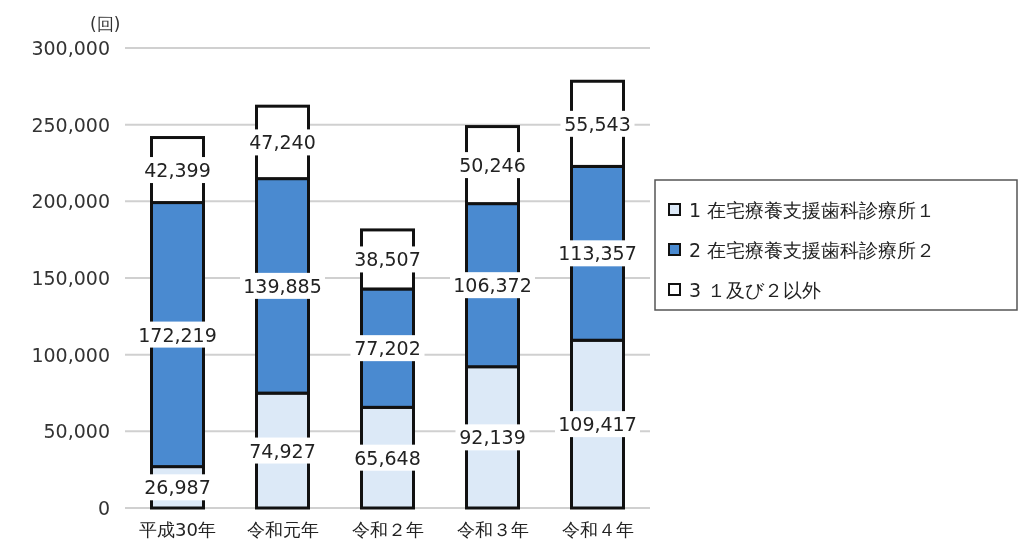  I want to click on data-label: 77,202, so click(387, 348).